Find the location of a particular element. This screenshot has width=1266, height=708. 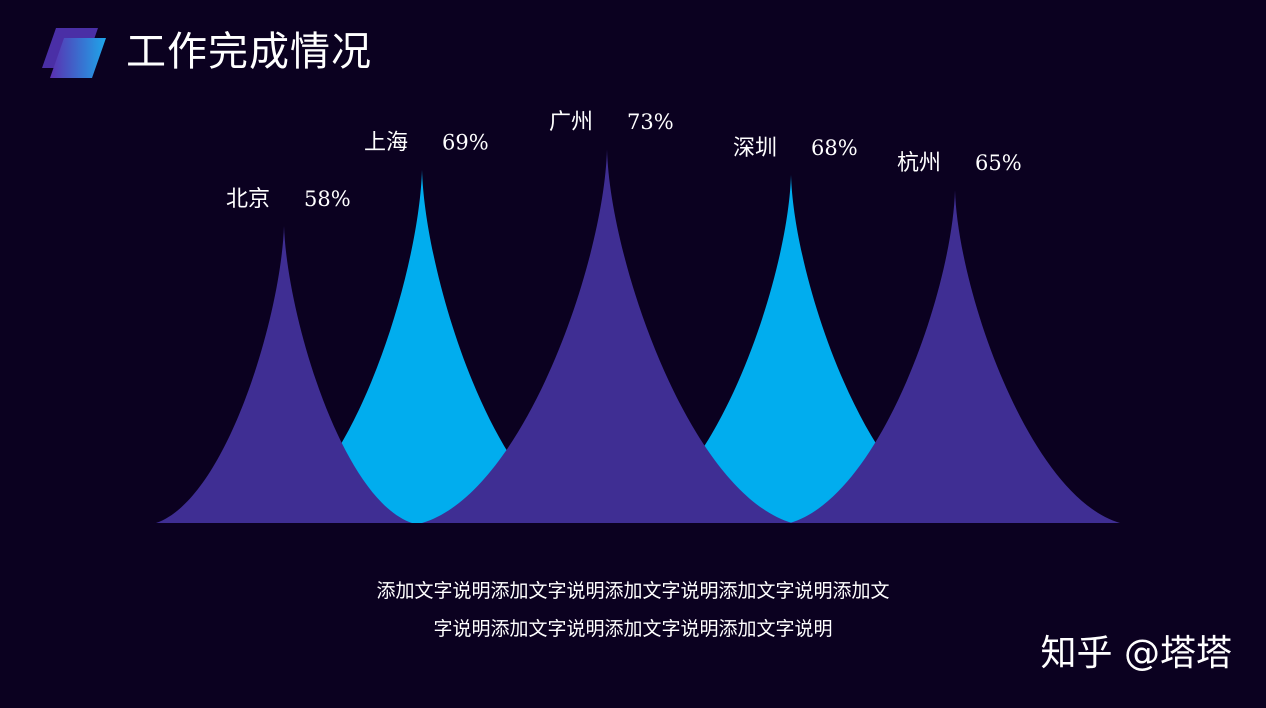

category-label-2: 上海 is located at coordinates (386, 143).